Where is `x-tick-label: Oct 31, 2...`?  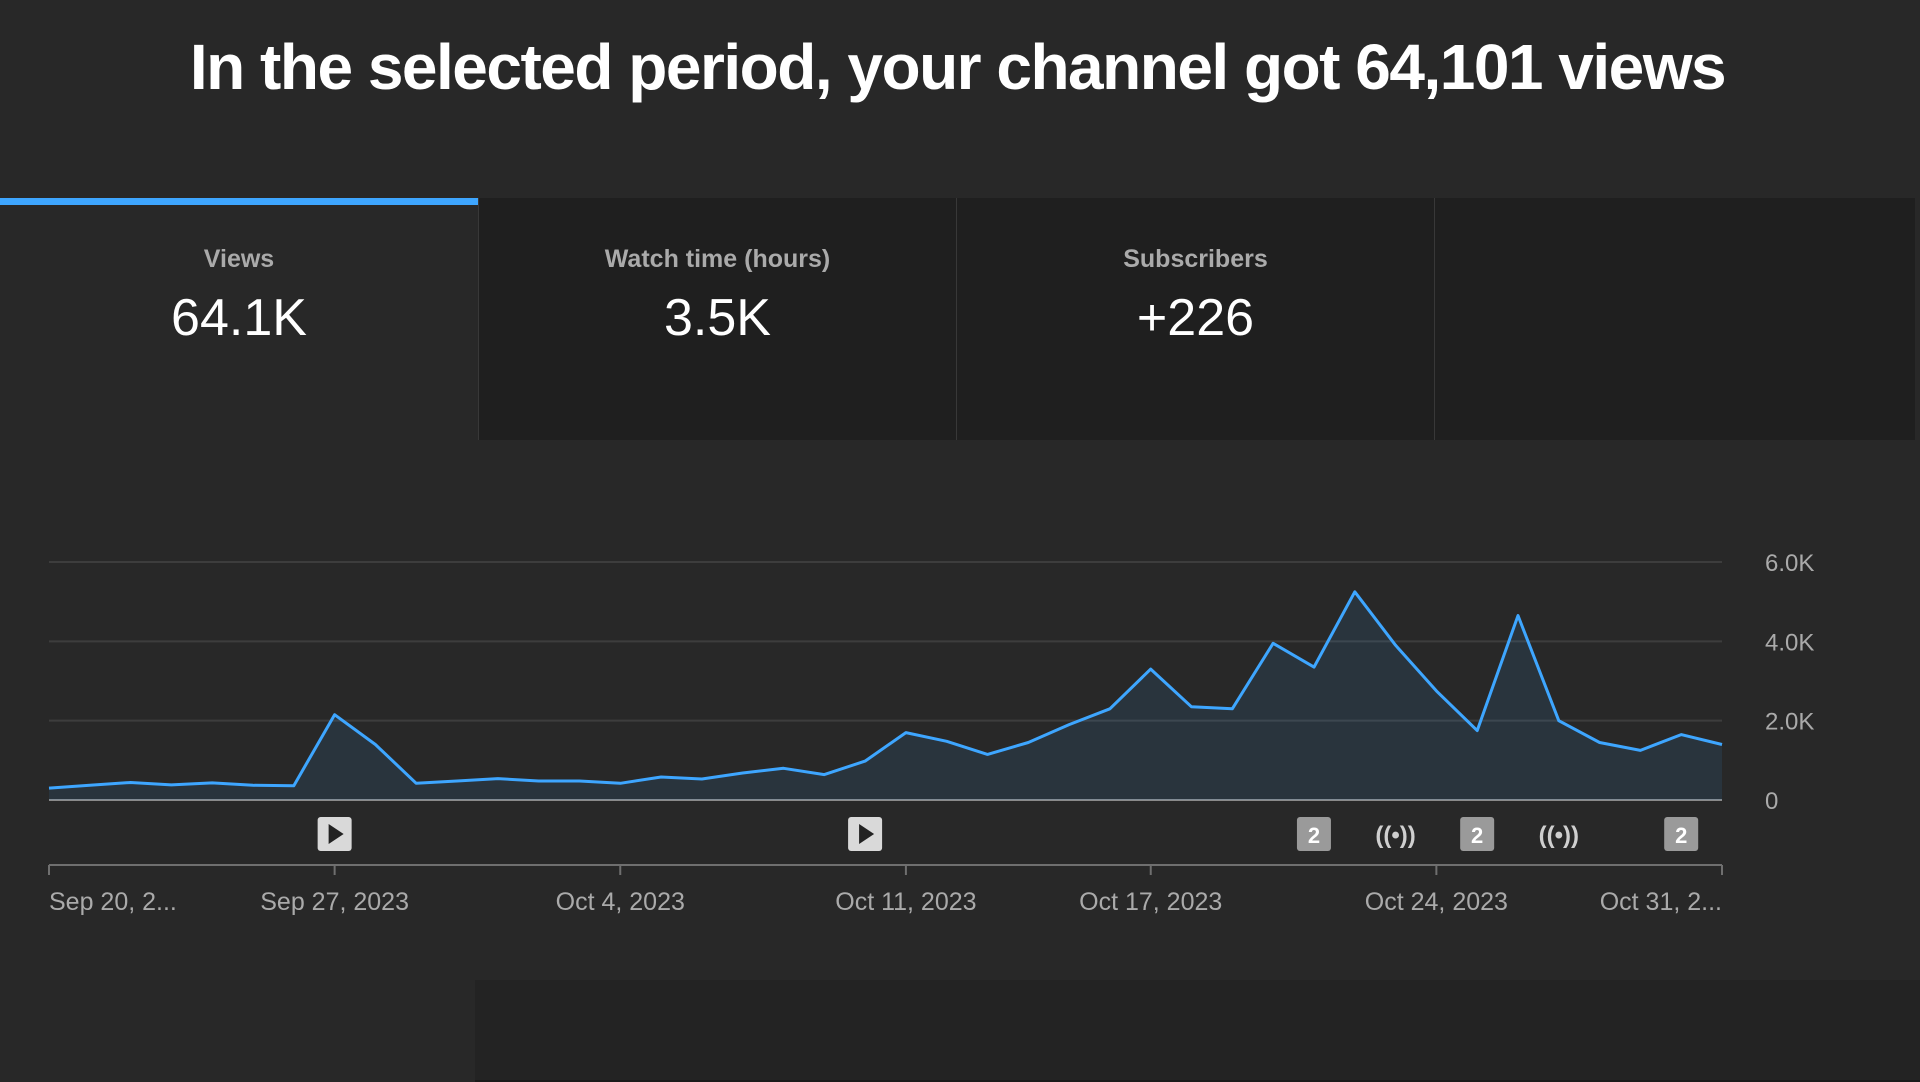 x-tick-label: Oct 31, 2... is located at coordinates (1661, 902).